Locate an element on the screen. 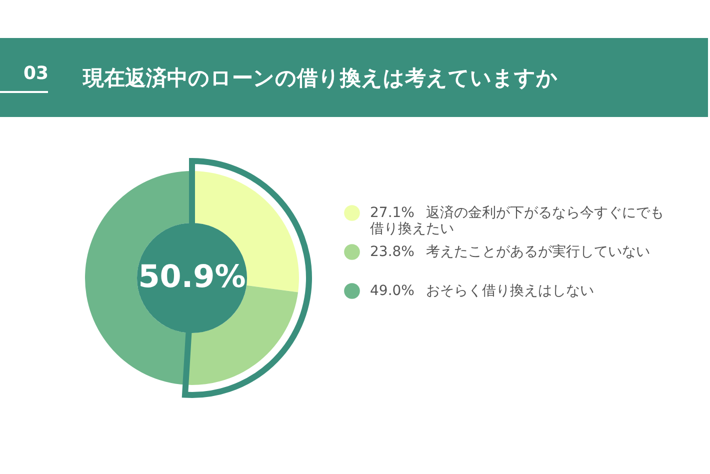 The height and width of the screenshot is (474, 710). text: 03 is located at coordinates (36, 73).